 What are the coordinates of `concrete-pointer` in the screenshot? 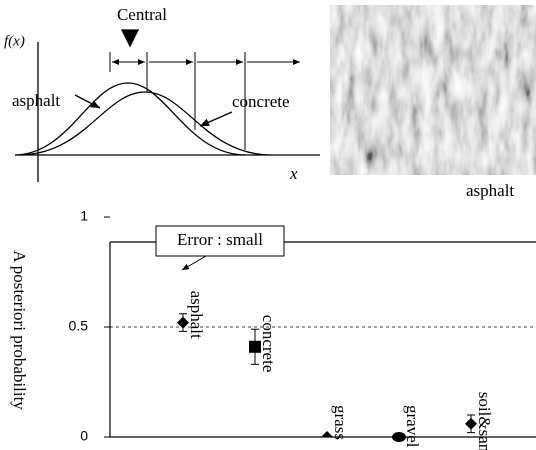 It's located at (216, 119).